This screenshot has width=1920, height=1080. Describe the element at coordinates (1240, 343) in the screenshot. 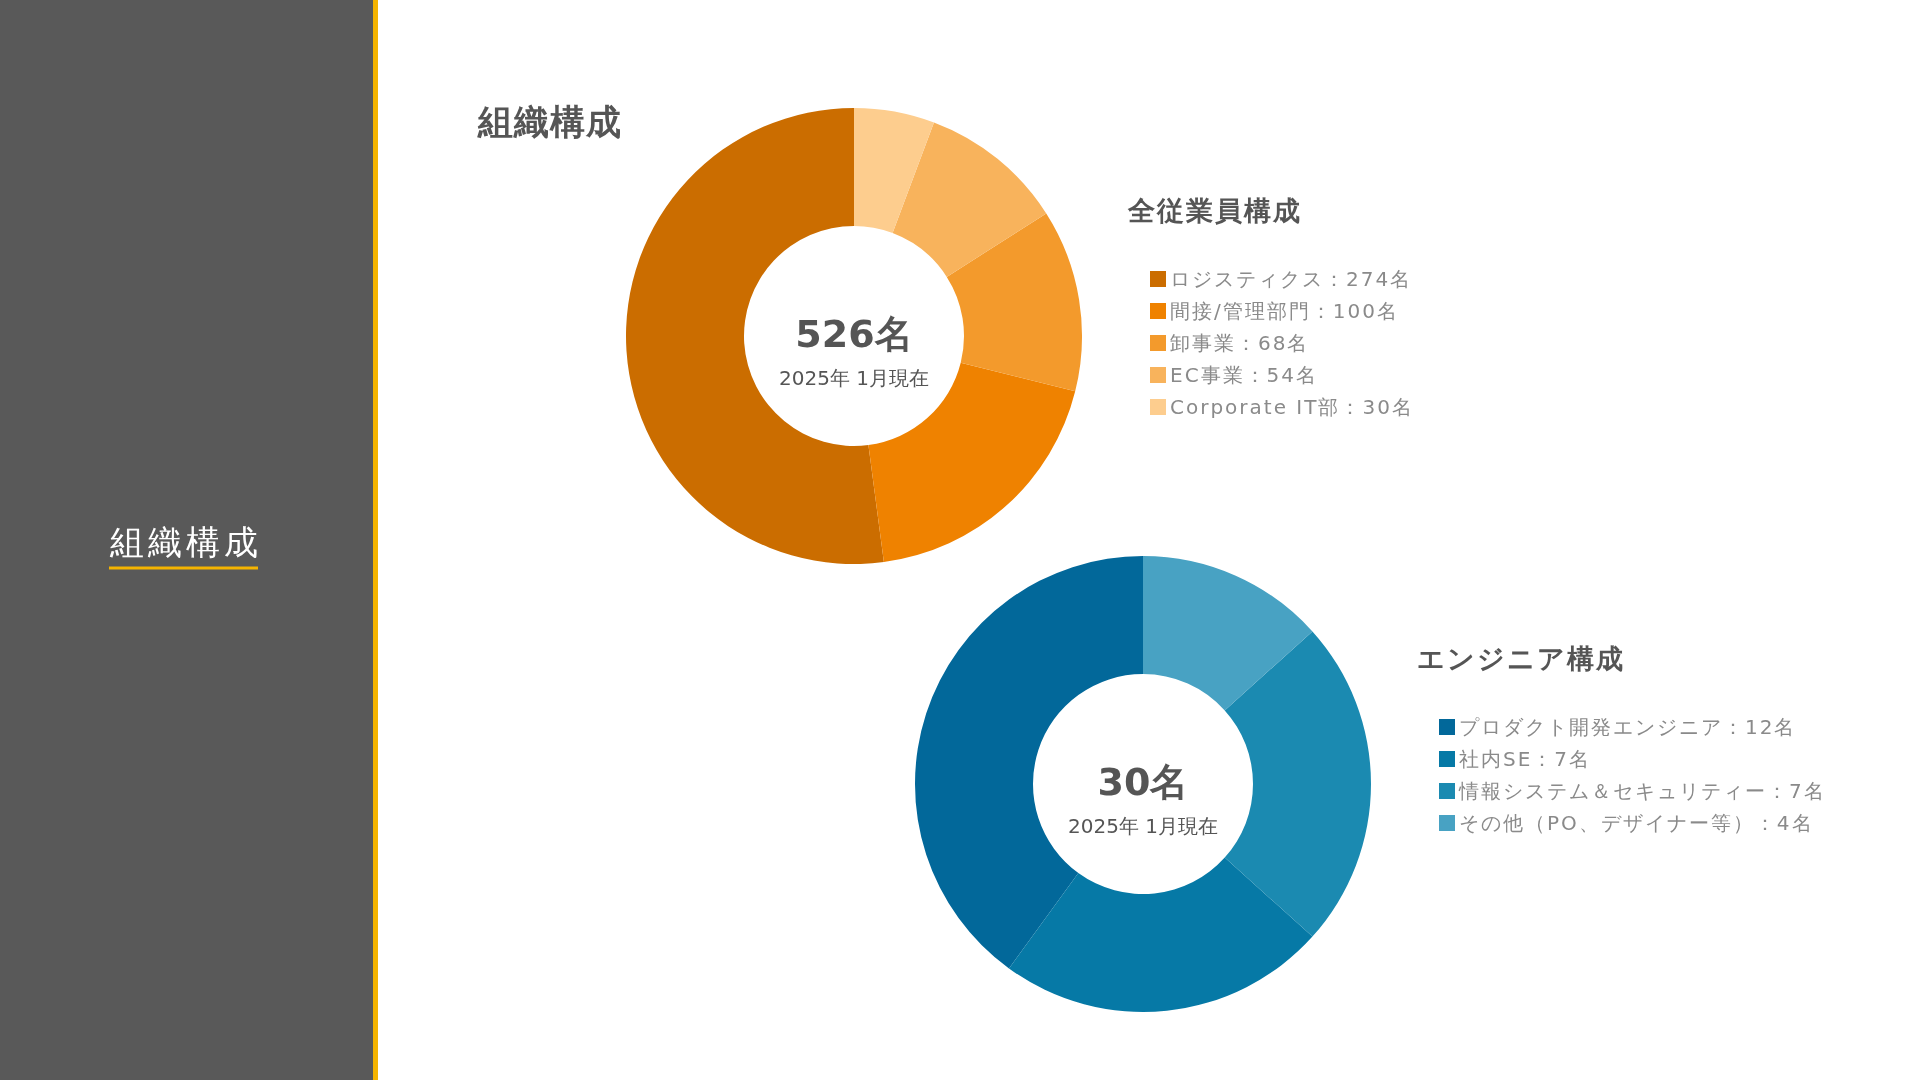

I see `legend-label: 卸事業：68名` at that location.